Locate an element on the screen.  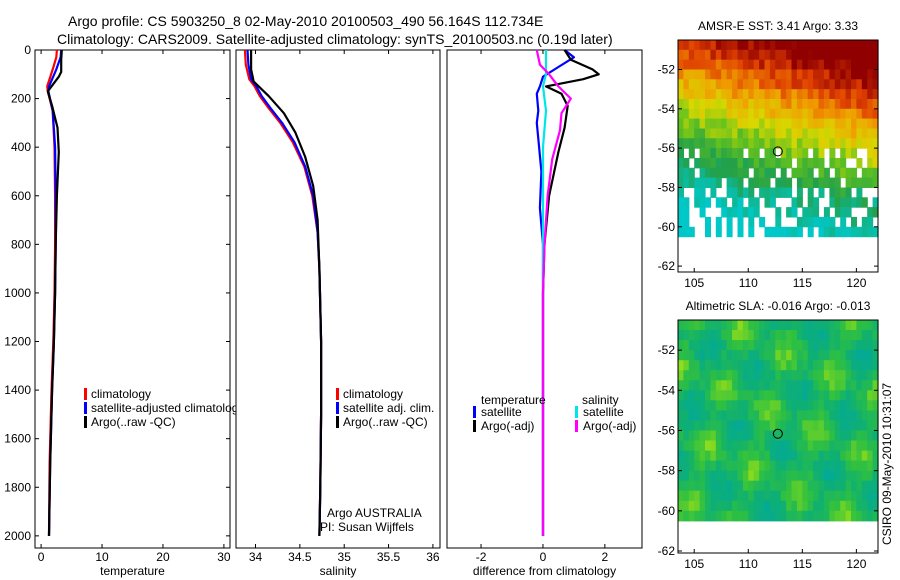
temperature-xtick-label: 30 is located at coordinates (224, 557).